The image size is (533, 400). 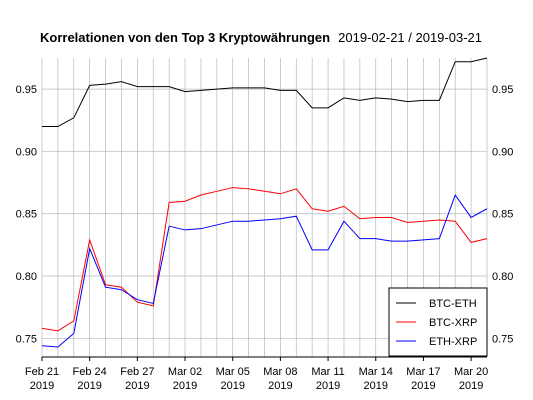 I want to click on x-tick-label: Mar 20, so click(x=471, y=372).